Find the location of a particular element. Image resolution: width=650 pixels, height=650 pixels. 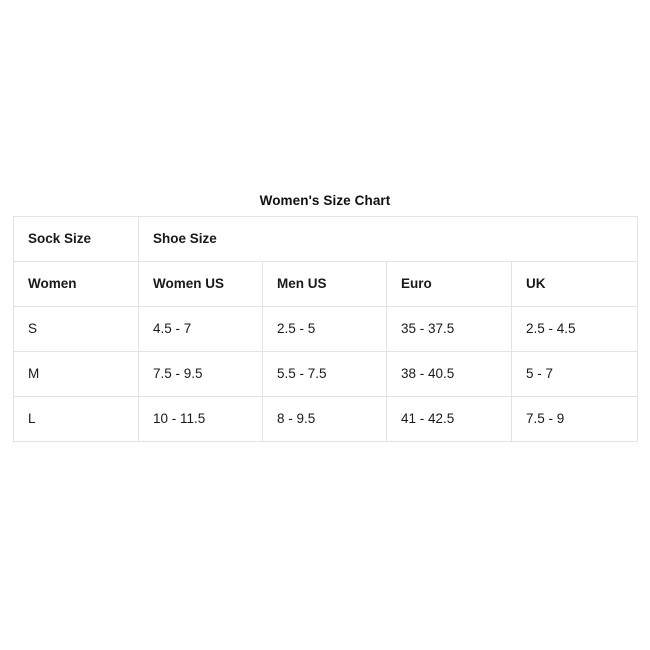

column-header-euro: Euro is located at coordinates (449, 284).